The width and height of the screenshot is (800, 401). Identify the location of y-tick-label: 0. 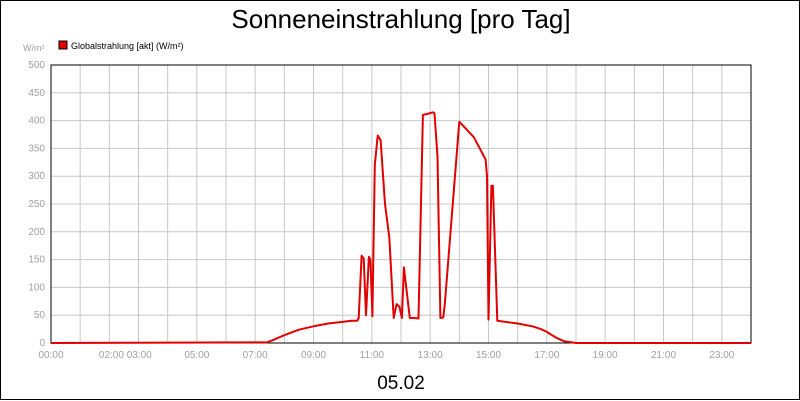
(42, 343).